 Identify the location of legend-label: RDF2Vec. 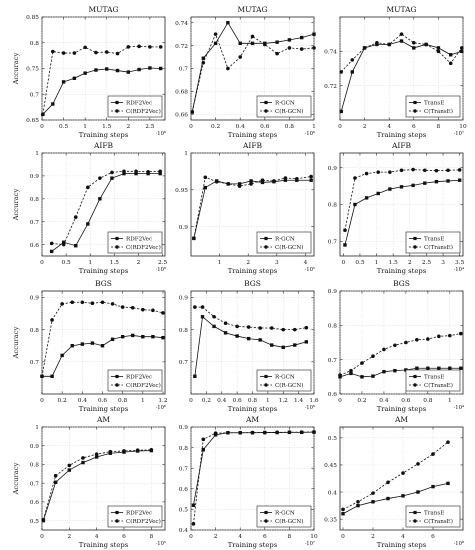
(139, 514).